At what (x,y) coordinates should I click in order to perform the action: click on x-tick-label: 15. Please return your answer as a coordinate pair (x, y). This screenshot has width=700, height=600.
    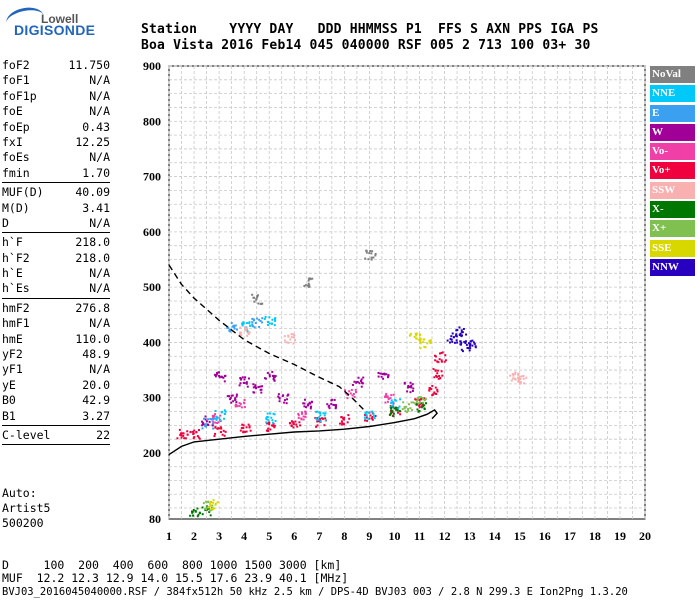
    Looking at the image, I should click on (520, 536).